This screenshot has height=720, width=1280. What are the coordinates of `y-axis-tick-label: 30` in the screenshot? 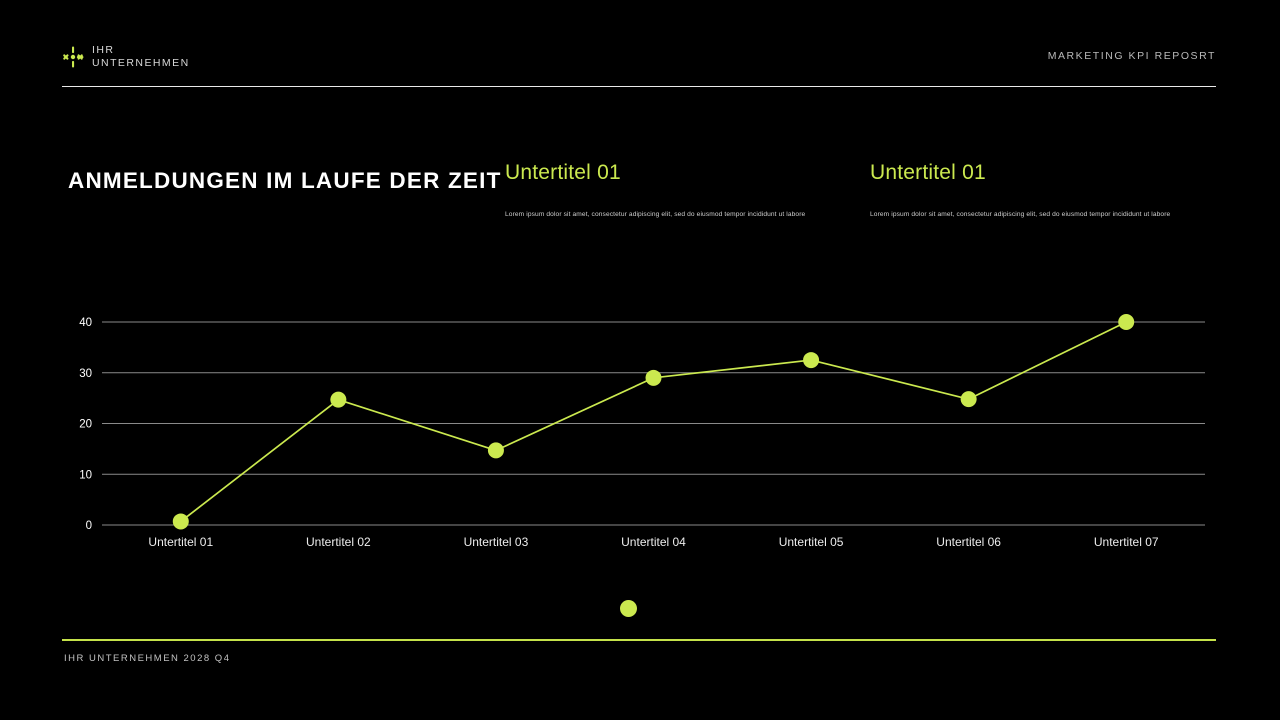 It's located at (85, 374).